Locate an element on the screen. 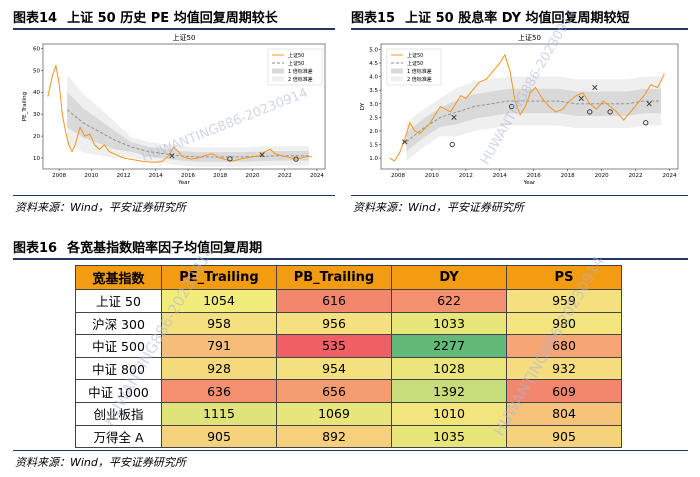 Image resolution: width=700 pixels, height=477 pixels. series-line is located at coordinates (527, 107).